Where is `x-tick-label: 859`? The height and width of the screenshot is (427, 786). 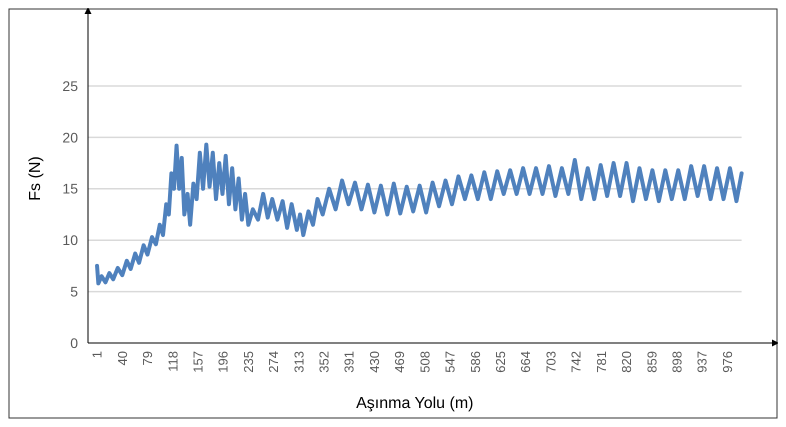
x-tick-label: 859 is located at coordinates (652, 362).